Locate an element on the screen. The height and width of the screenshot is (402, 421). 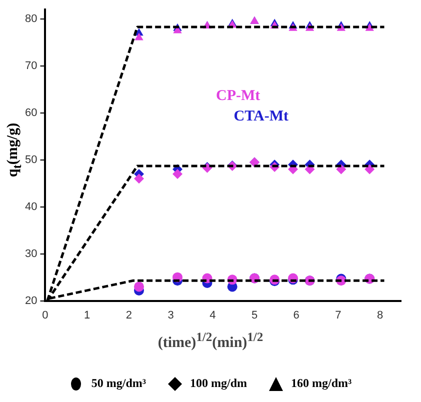
annotation: CP-Mt is located at coordinates (238, 96).